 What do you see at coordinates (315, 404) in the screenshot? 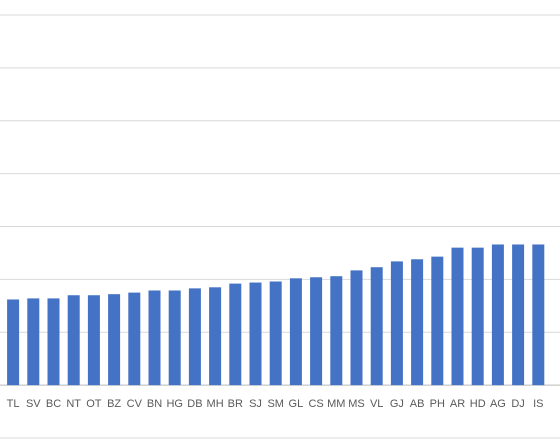
I see `x-tick-label: CS` at bounding box center [315, 404].